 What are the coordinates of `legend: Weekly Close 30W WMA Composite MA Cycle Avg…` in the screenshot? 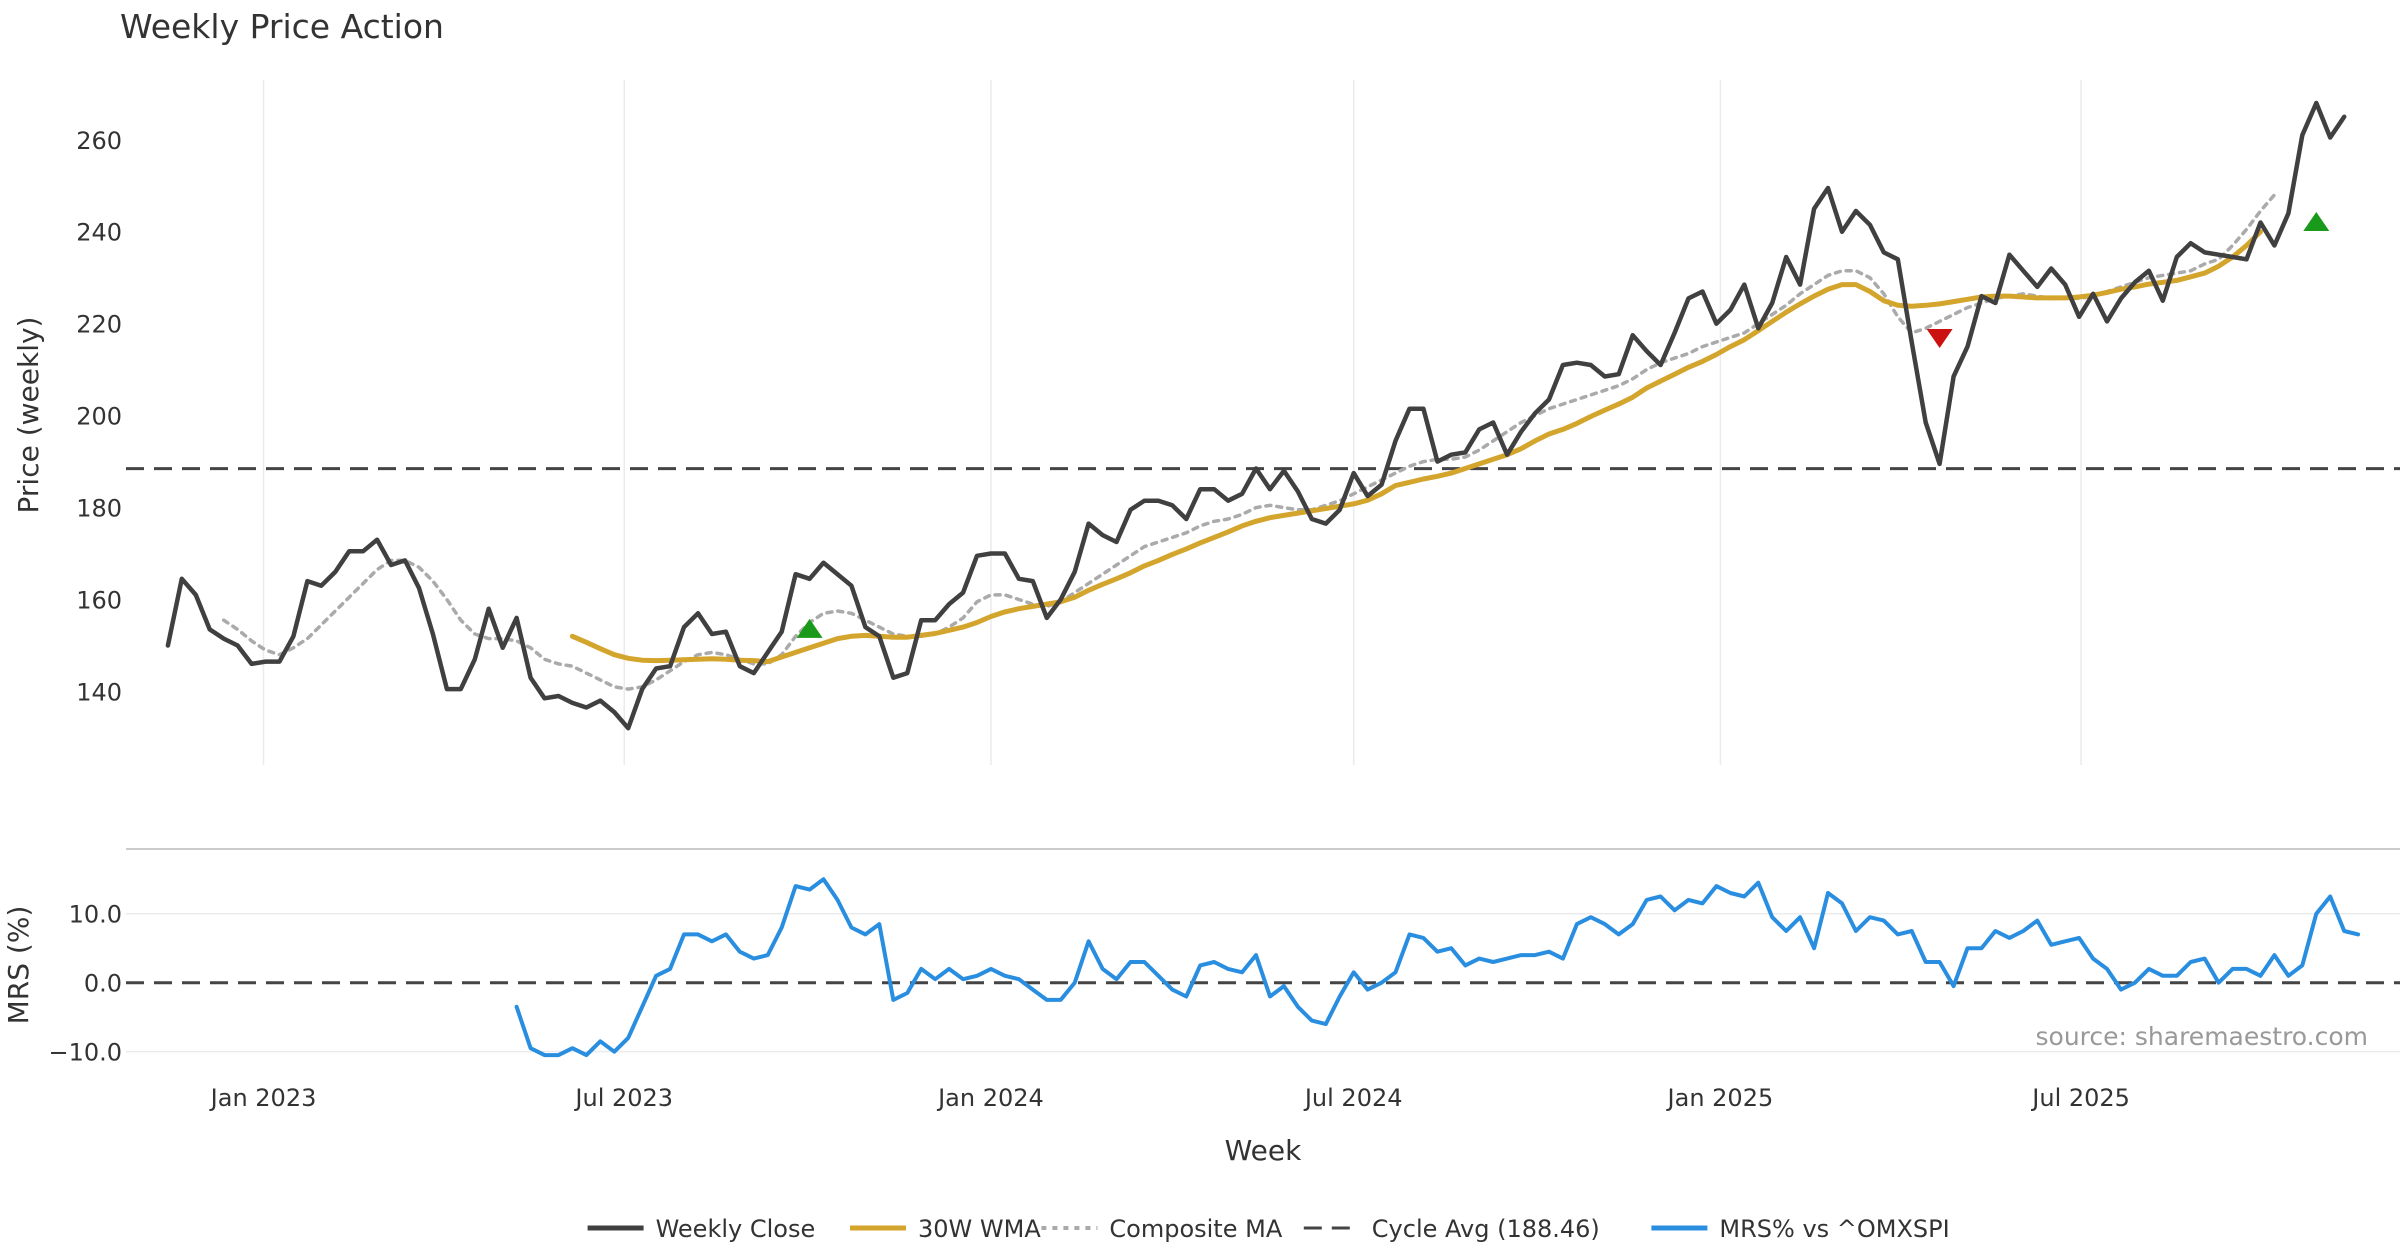 It's located at (1268, 1229).